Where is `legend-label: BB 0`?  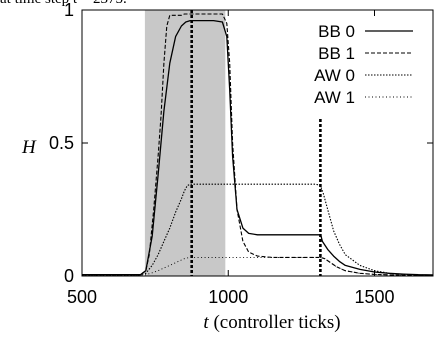
legend-label: BB 0 is located at coordinates (336, 31).